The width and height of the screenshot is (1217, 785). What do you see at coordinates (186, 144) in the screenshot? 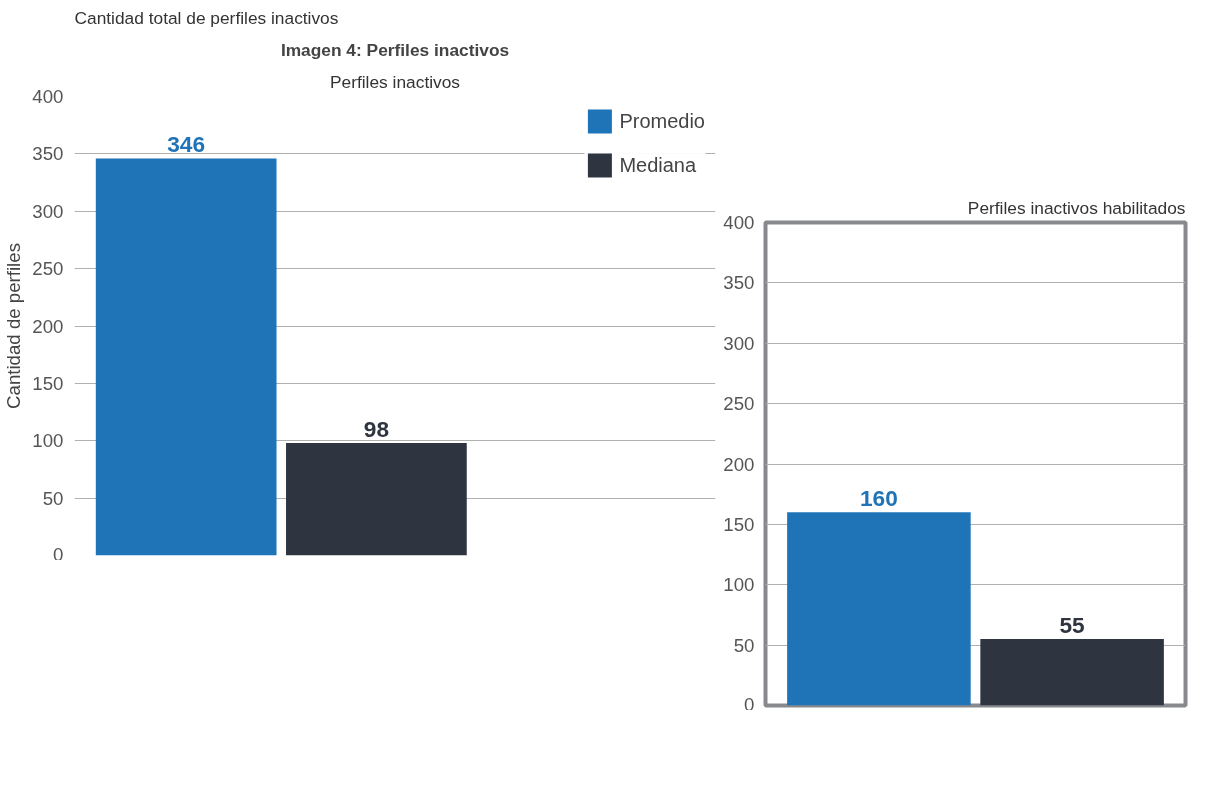
I see `data-label: 346` at bounding box center [186, 144].